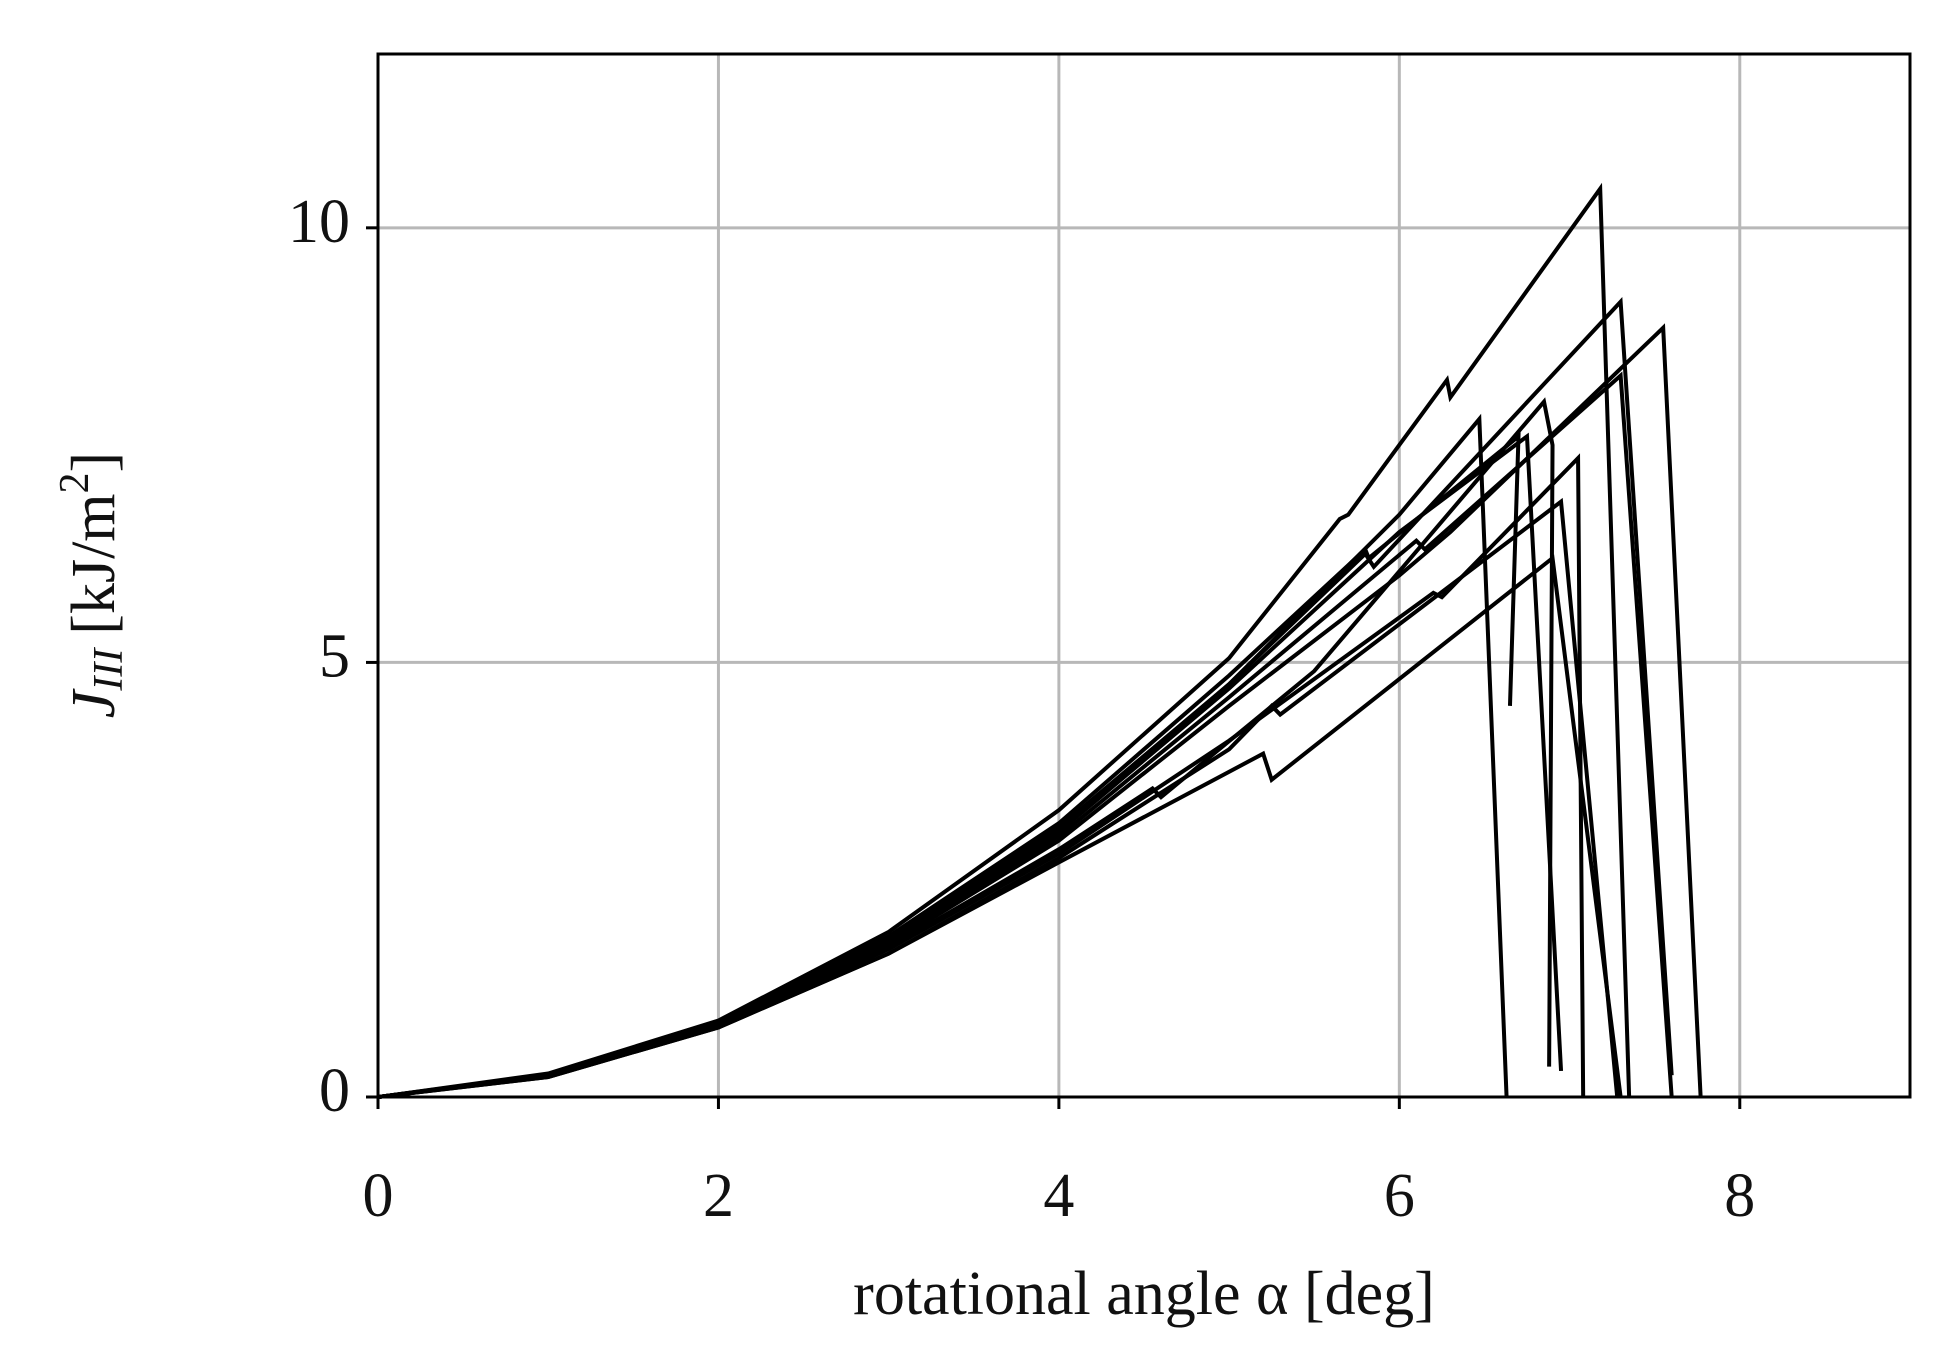  What do you see at coordinates (94, 563) in the screenshot?
I see `y-label-unit: [kJ/m` at bounding box center [94, 563].